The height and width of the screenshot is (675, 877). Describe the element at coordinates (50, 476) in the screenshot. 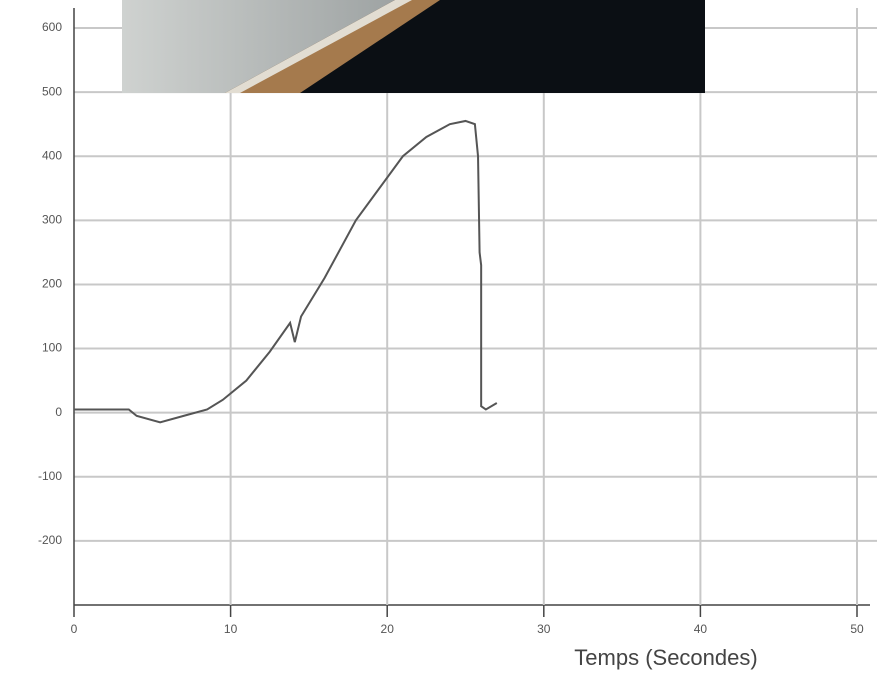

I see `y-tick-label: -100` at that location.